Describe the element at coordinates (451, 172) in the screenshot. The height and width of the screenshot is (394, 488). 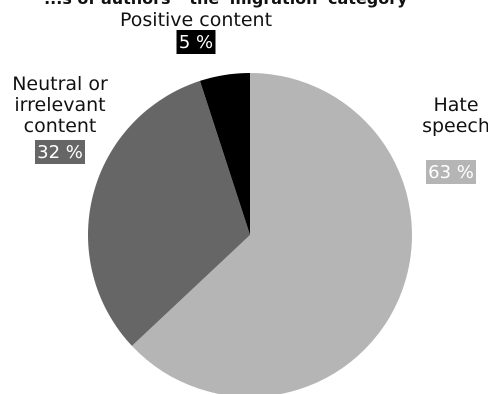
I see `value-label: 63 %` at that location.